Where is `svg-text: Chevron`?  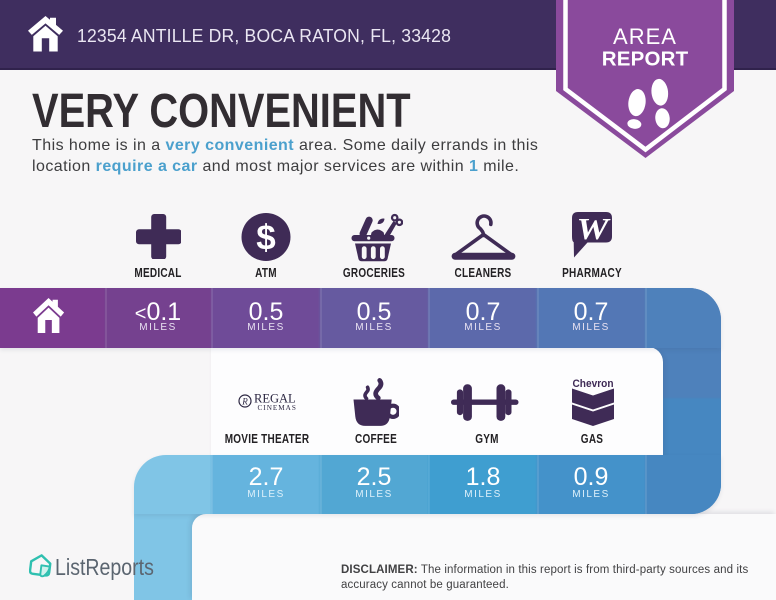 svg-text: Chevron is located at coordinates (593, 384).